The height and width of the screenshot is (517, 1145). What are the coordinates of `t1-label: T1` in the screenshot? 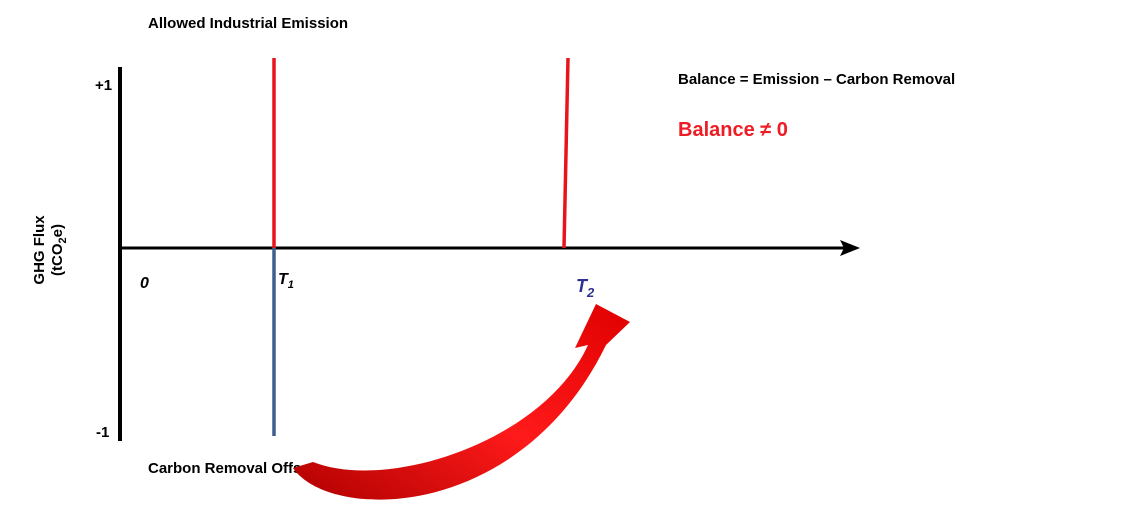 It's located at (286, 281).